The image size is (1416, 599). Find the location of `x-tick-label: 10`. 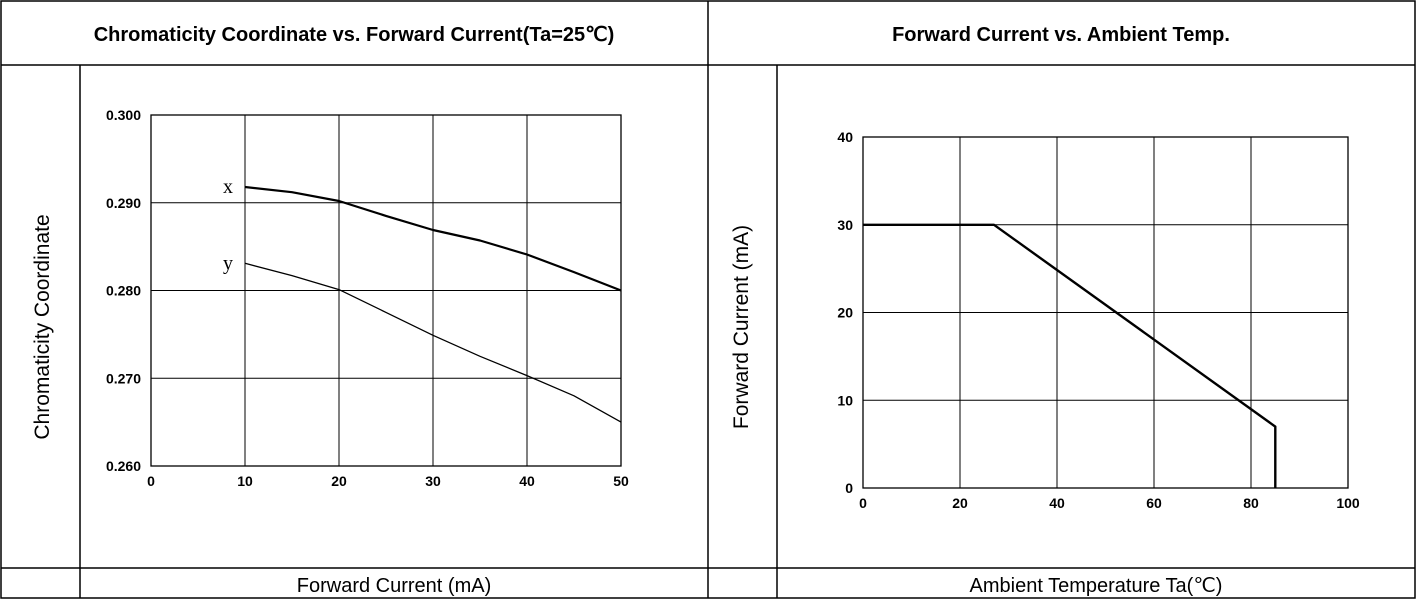

x-tick-label: 10 is located at coordinates (245, 481).